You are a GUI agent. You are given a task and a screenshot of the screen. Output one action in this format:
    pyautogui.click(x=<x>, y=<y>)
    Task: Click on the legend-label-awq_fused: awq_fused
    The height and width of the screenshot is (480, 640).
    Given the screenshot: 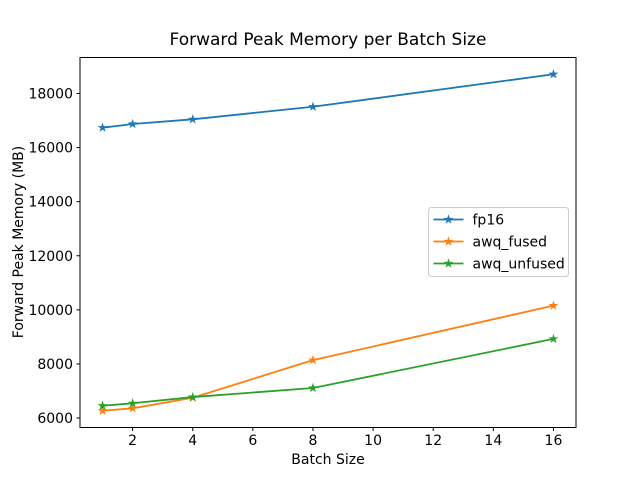 What is the action you would take?
    pyautogui.click(x=510, y=243)
    